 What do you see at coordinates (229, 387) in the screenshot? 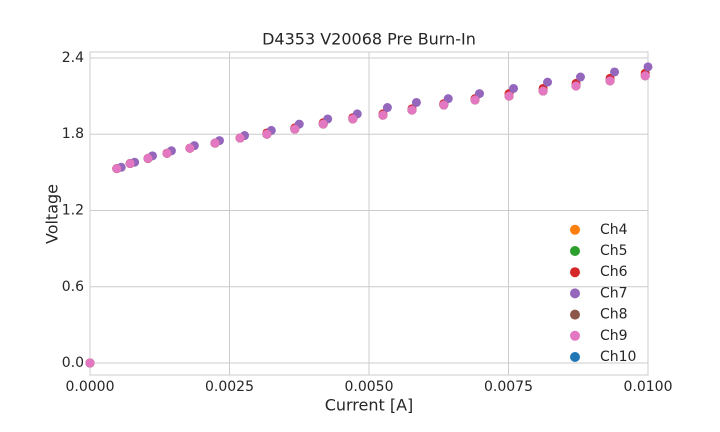
I see `x-tick-label: 0.0025` at bounding box center [229, 387].